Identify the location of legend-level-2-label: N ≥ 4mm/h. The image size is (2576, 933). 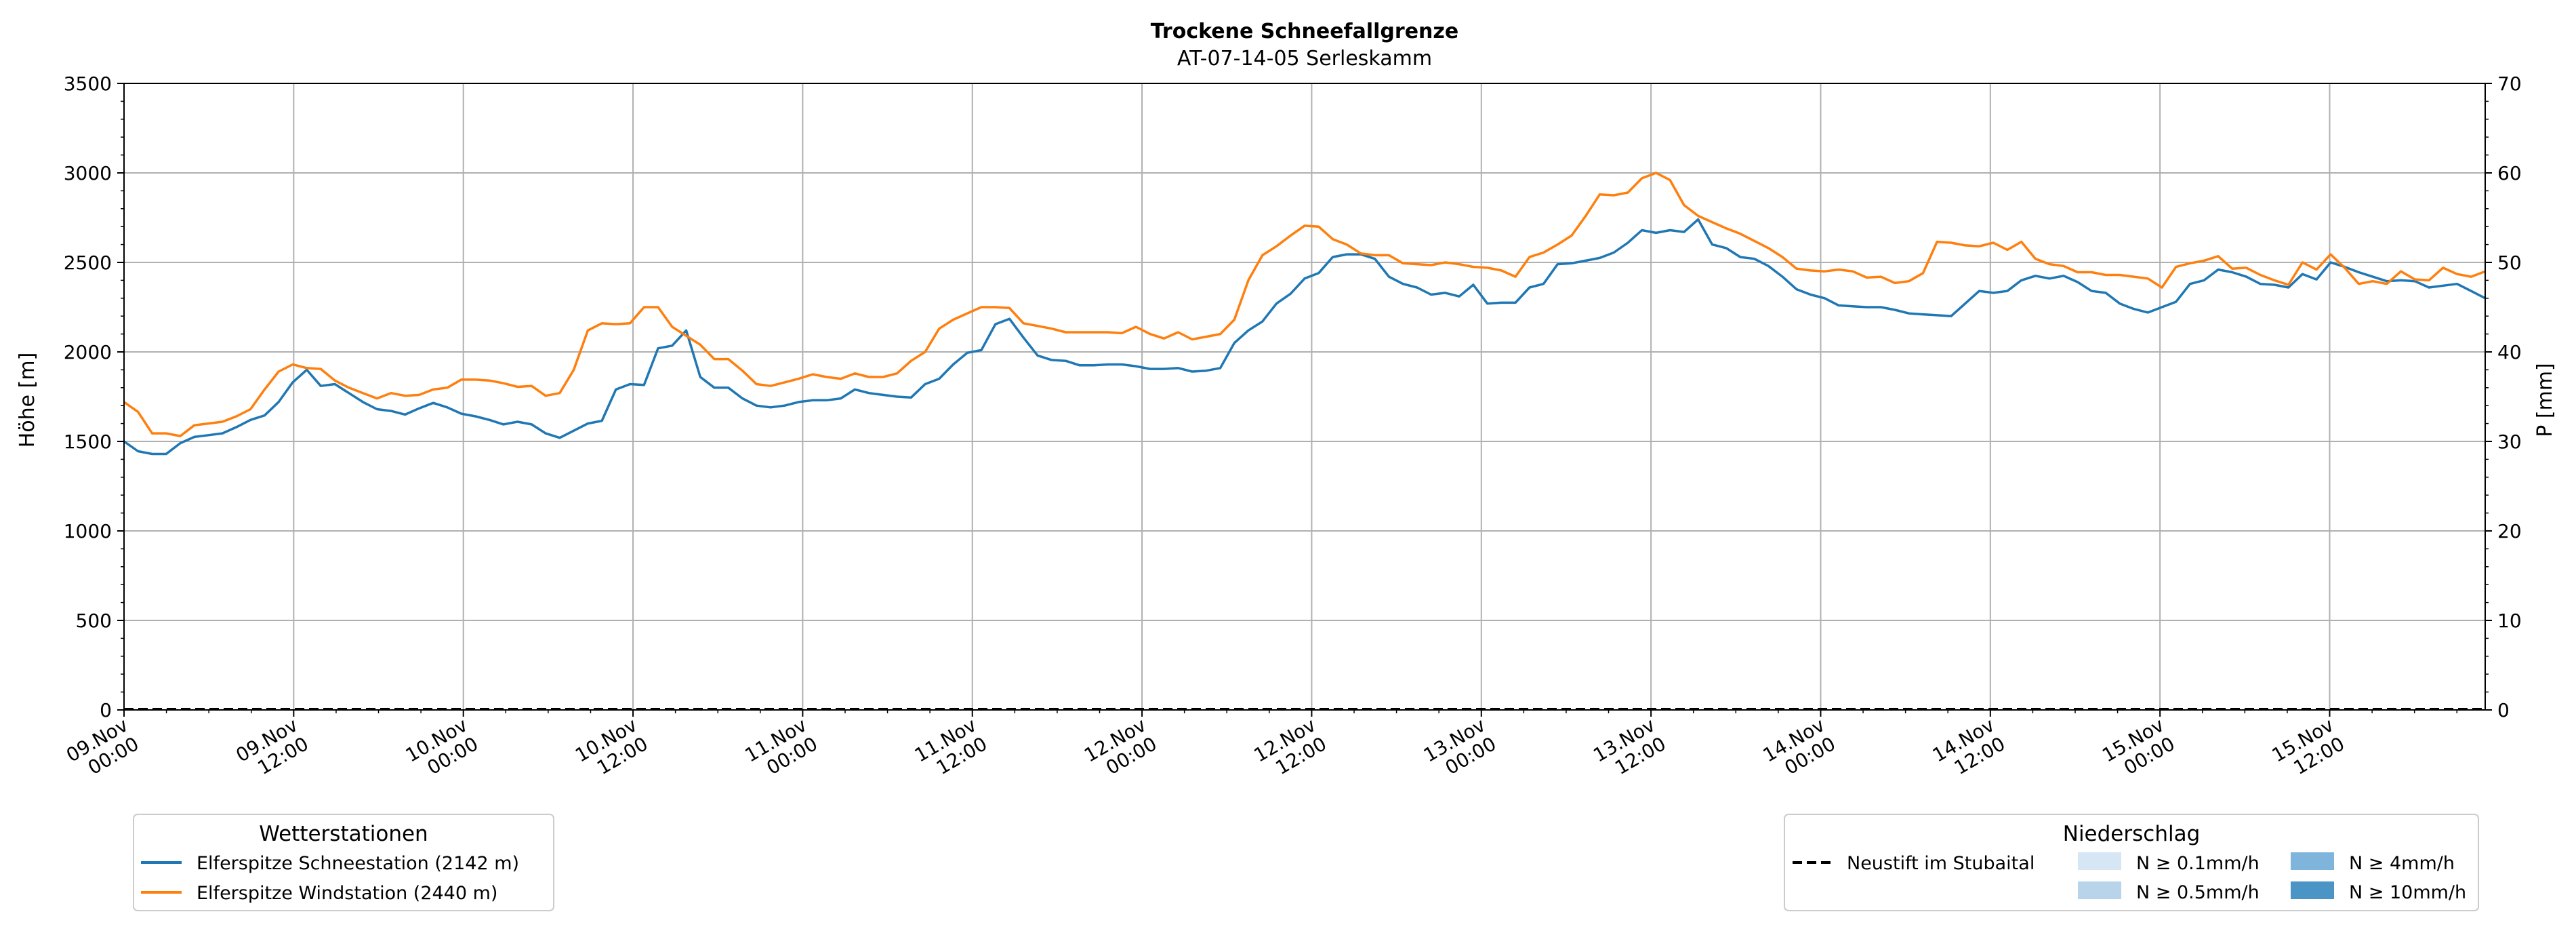
(2402, 864).